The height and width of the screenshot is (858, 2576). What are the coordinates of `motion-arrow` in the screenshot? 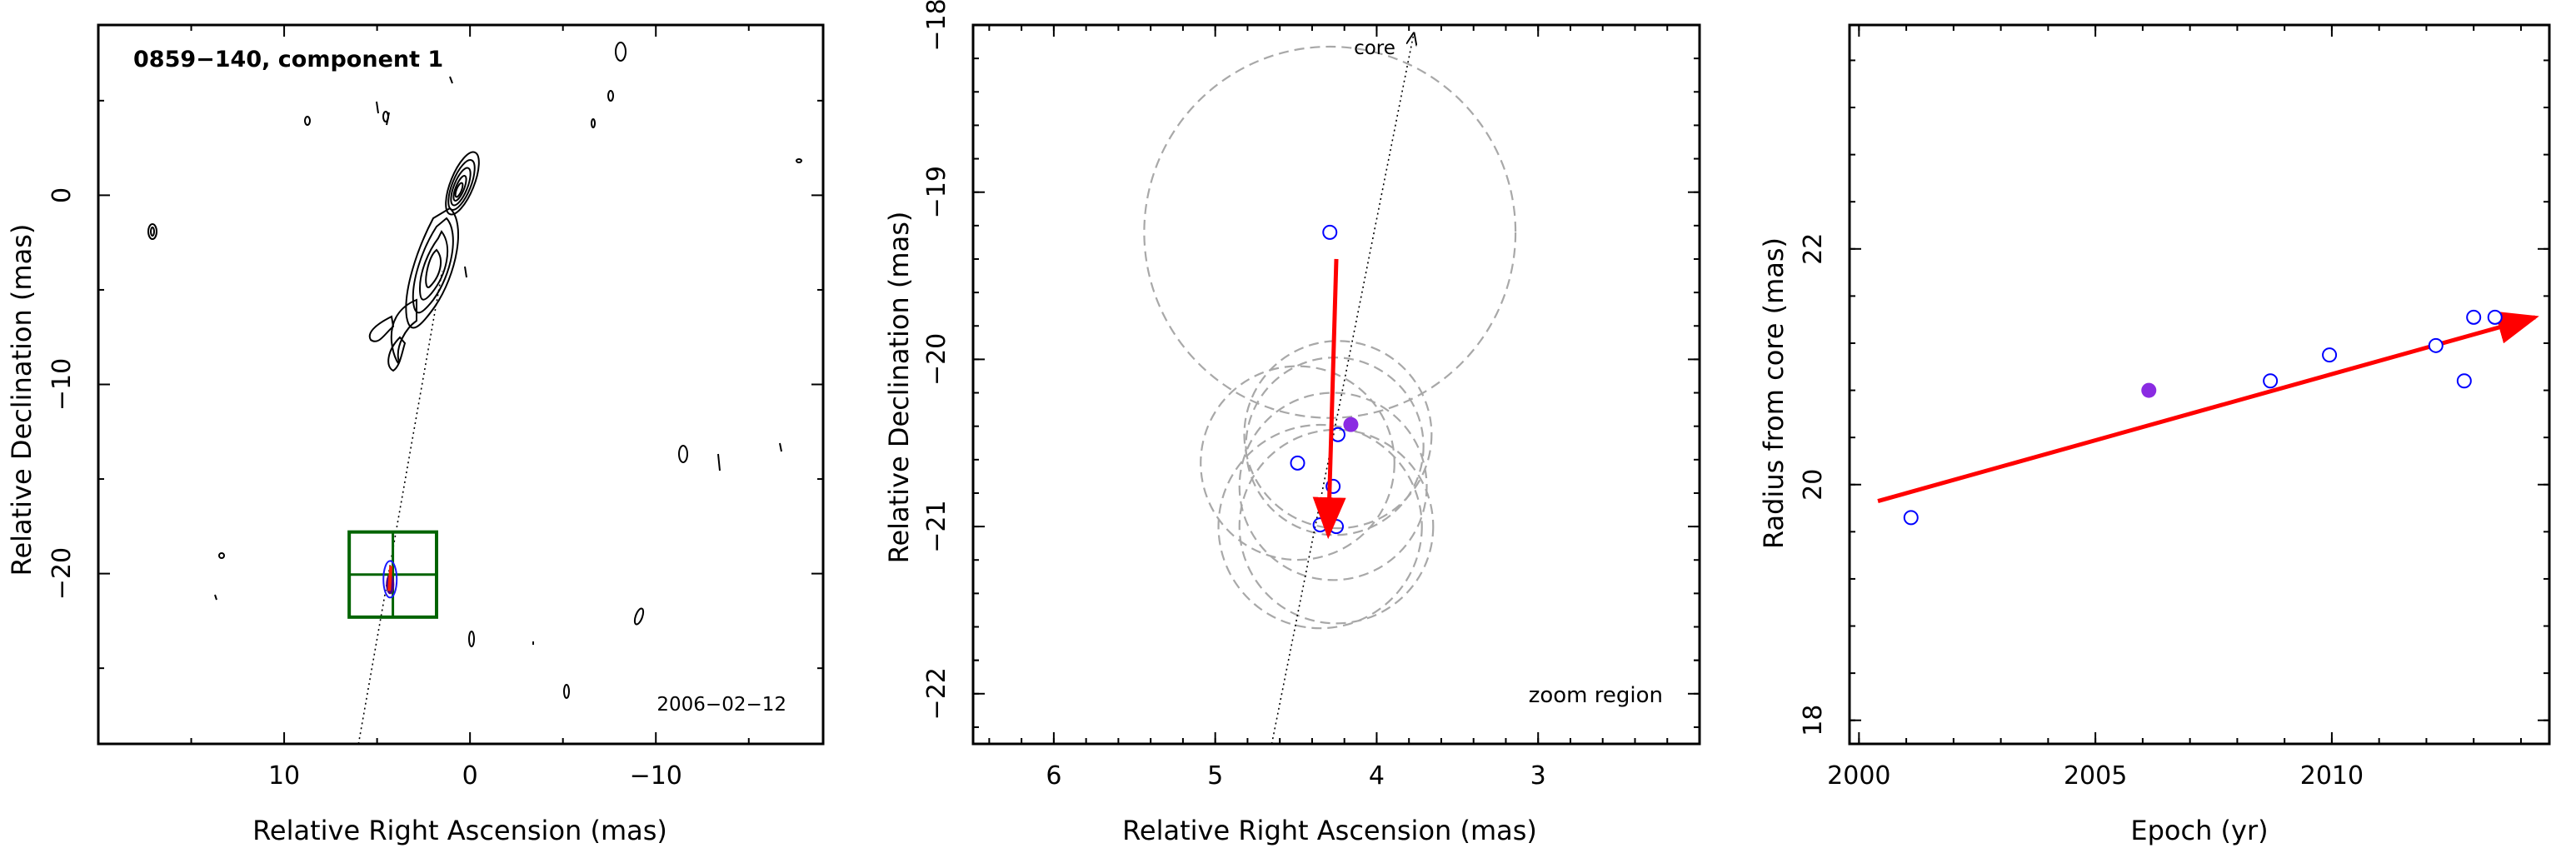 It's located at (1329, 399).